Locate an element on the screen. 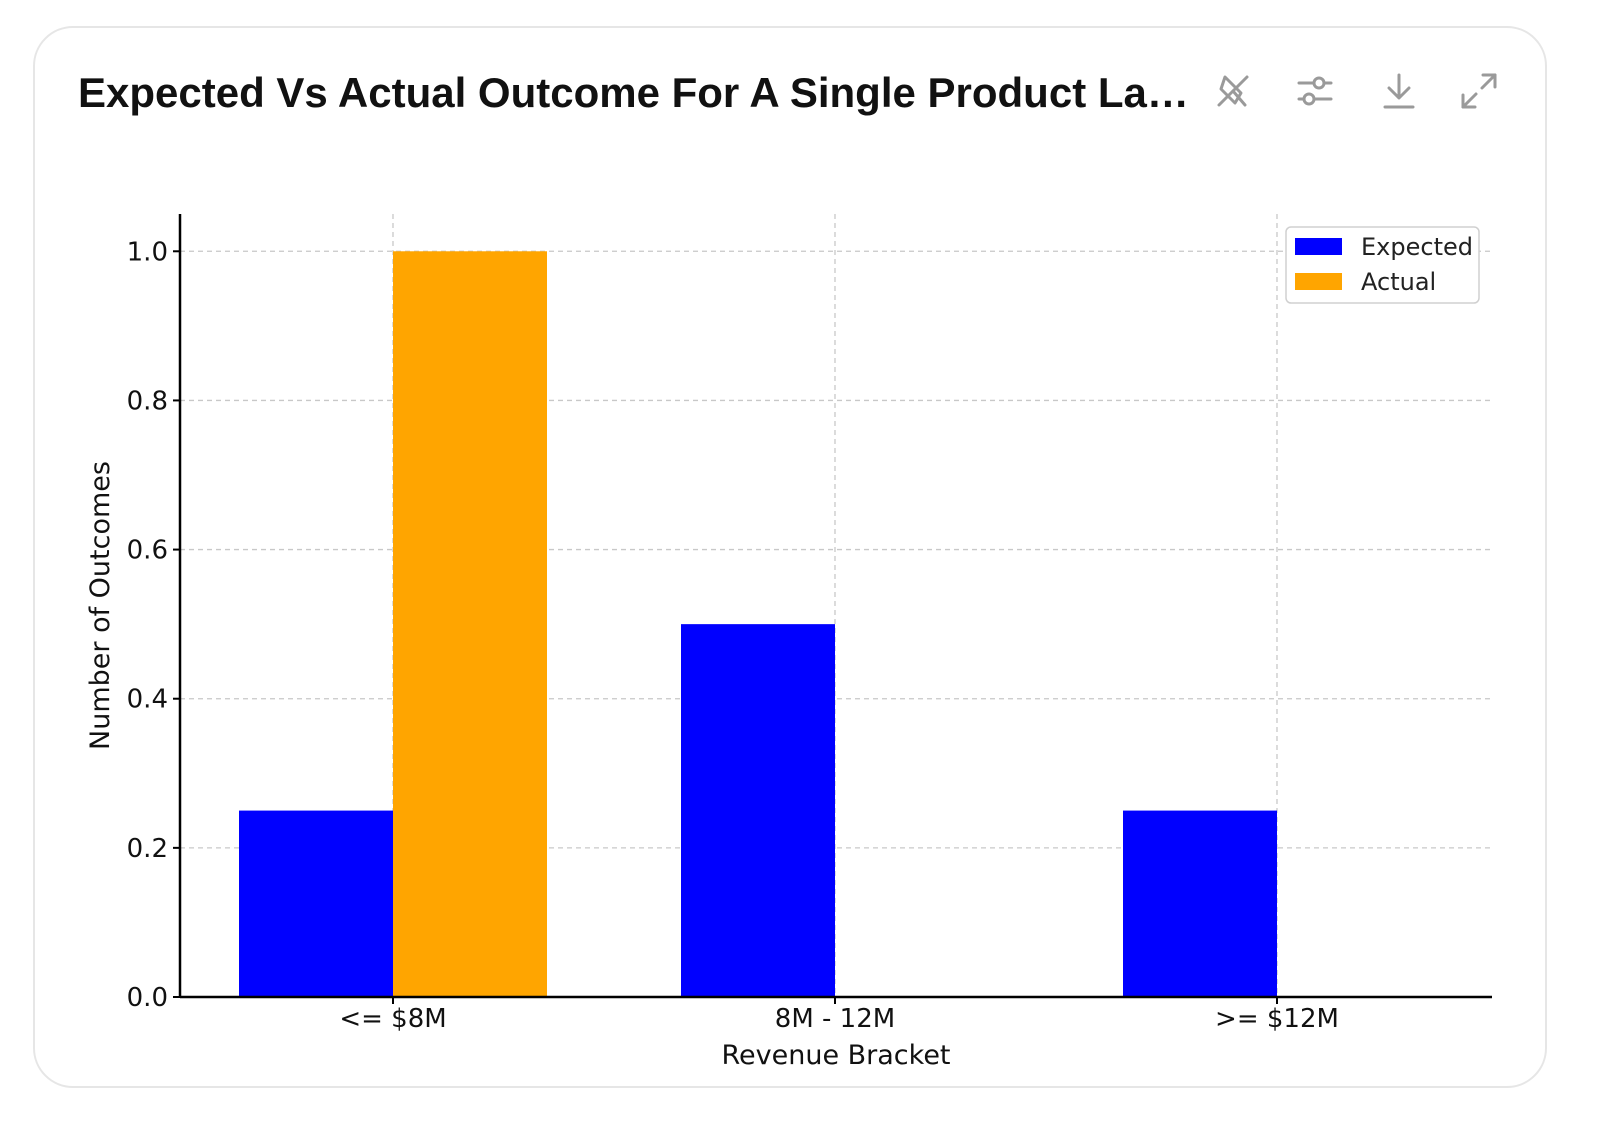 The height and width of the screenshot is (1125, 1600). legend-swatch-expected is located at coordinates (1318, 246).